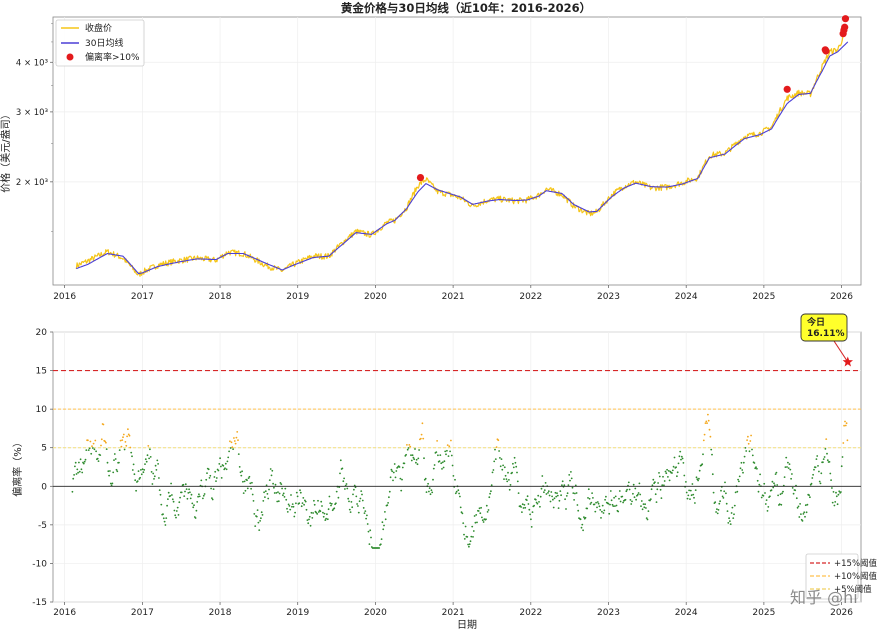 Image resolution: width=891 pixels, height=631 pixels. Describe the element at coordinates (42, 526) in the screenshot. I see `bottom-y-tick-label: -5` at that location.